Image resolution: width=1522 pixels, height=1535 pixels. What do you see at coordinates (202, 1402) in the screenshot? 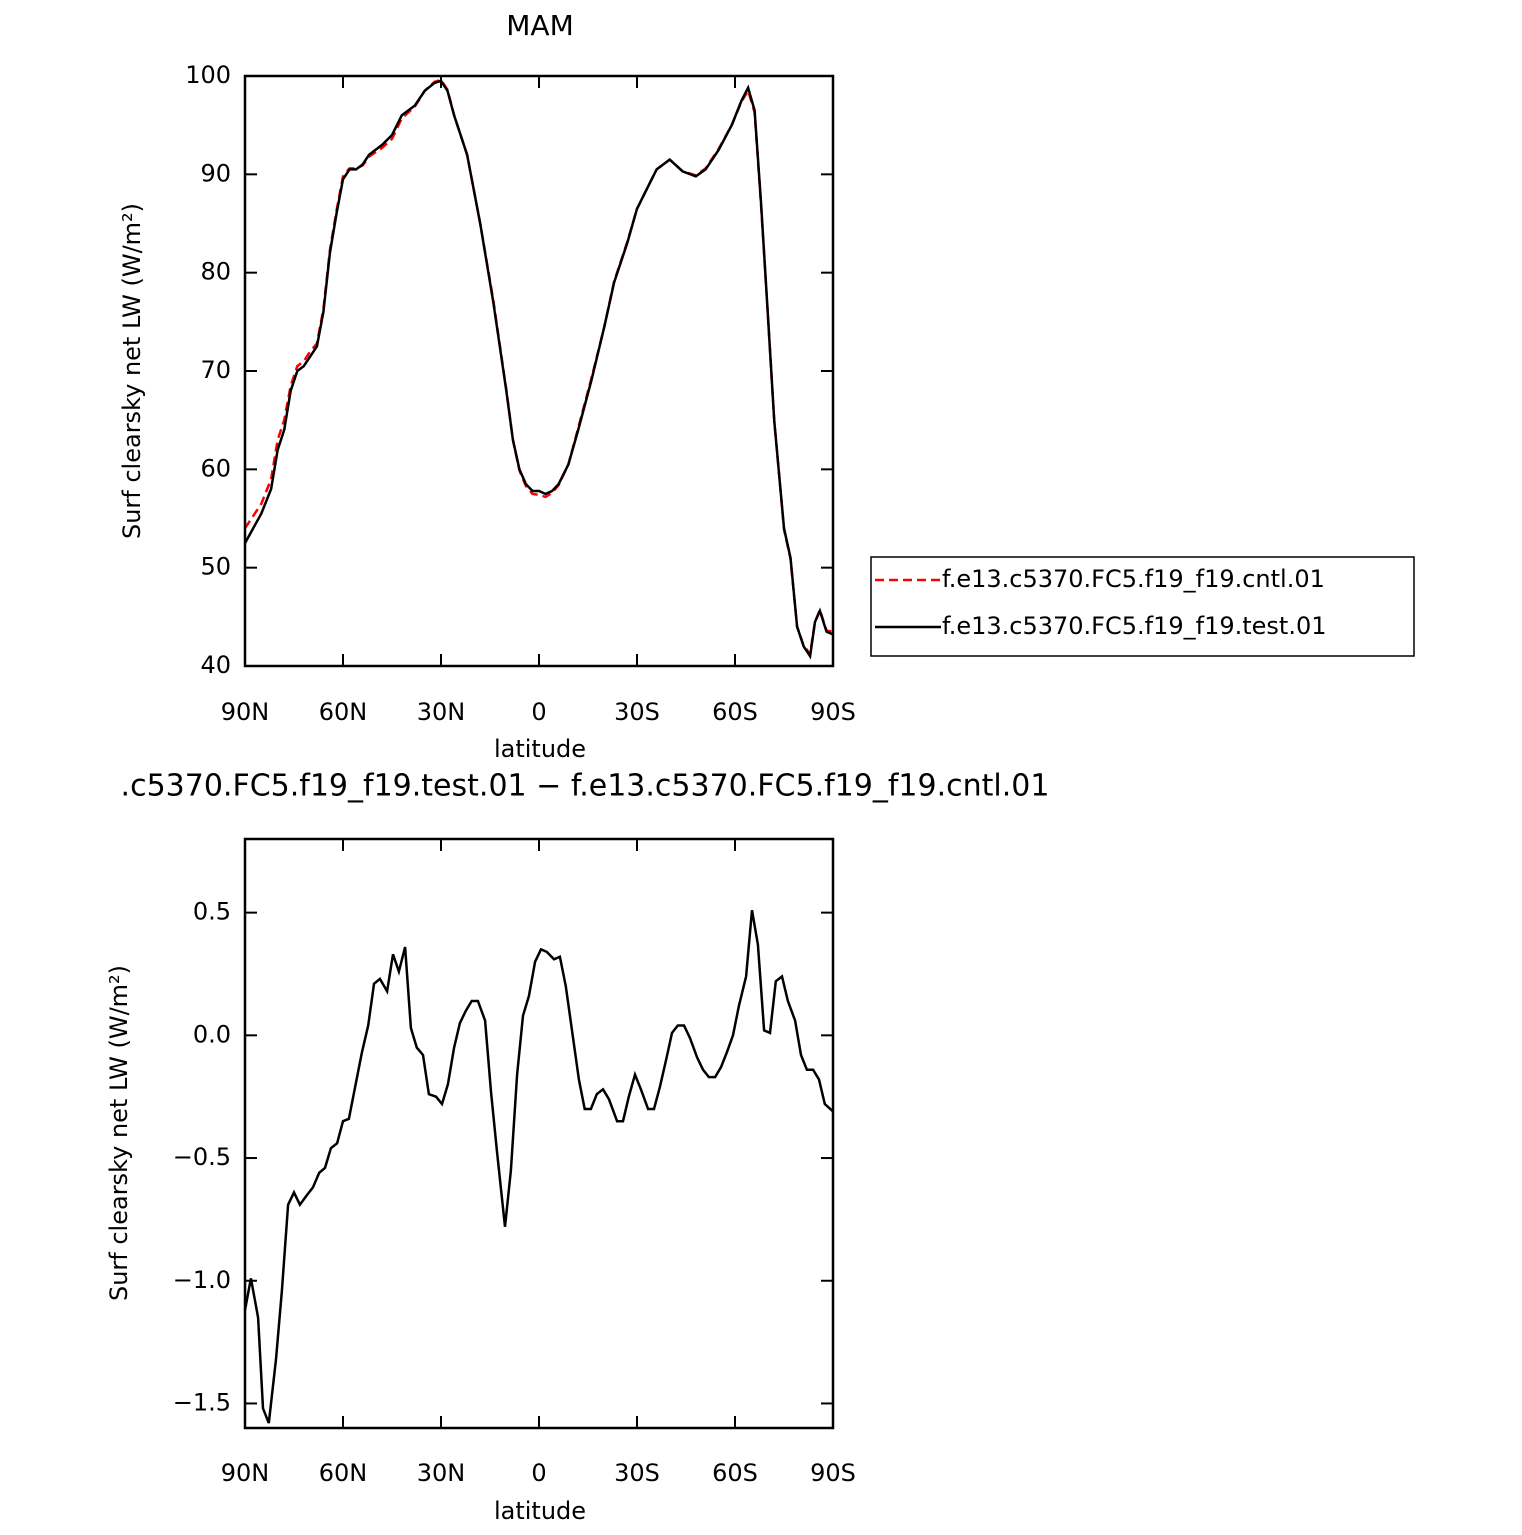
I see `y-tick-label: −1.5` at bounding box center [202, 1402].